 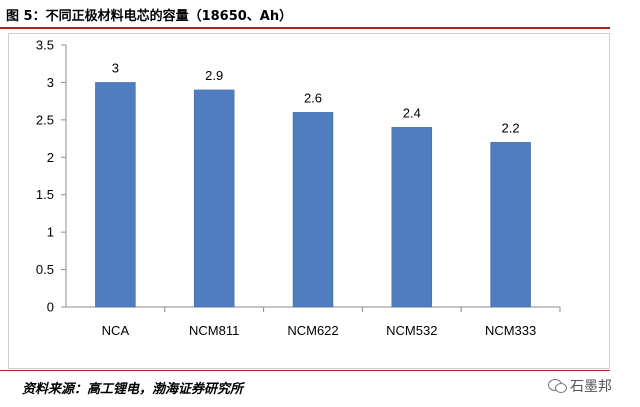 I want to click on data-label: 2.6, so click(x=313, y=97).